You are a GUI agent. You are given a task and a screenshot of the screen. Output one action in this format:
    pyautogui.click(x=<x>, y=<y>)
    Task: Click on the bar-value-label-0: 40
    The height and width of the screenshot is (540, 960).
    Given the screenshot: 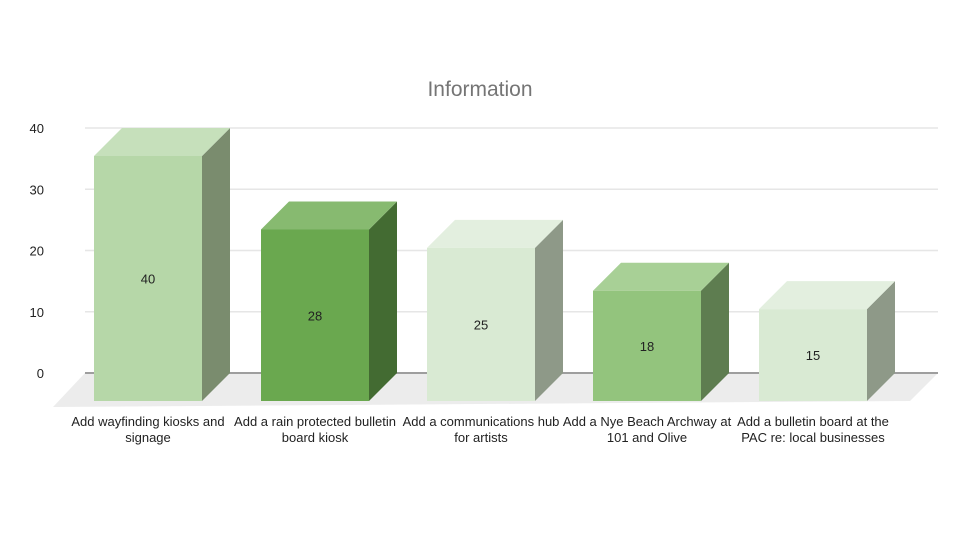 What is the action you would take?
    pyautogui.click(x=148, y=279)
    